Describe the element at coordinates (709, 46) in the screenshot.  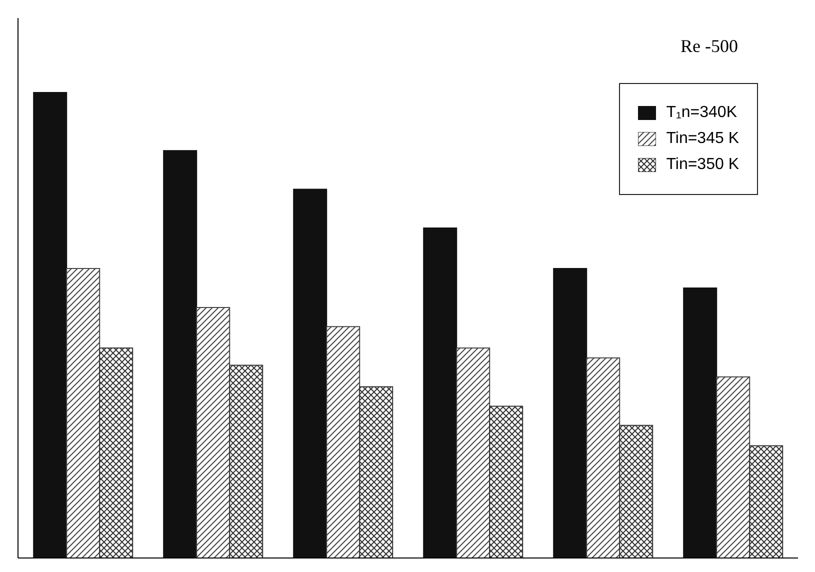
I see `chart-title: Re -500` at that location.